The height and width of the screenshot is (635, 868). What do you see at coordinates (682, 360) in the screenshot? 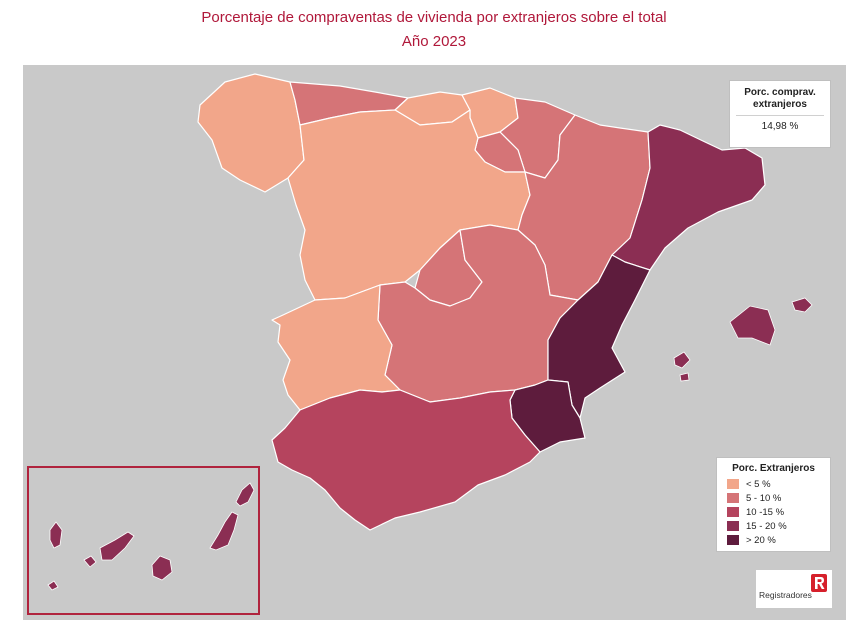
I see `region-islas-baleares-ibiza: Islas Baleares` at bounding box center [682, 360].